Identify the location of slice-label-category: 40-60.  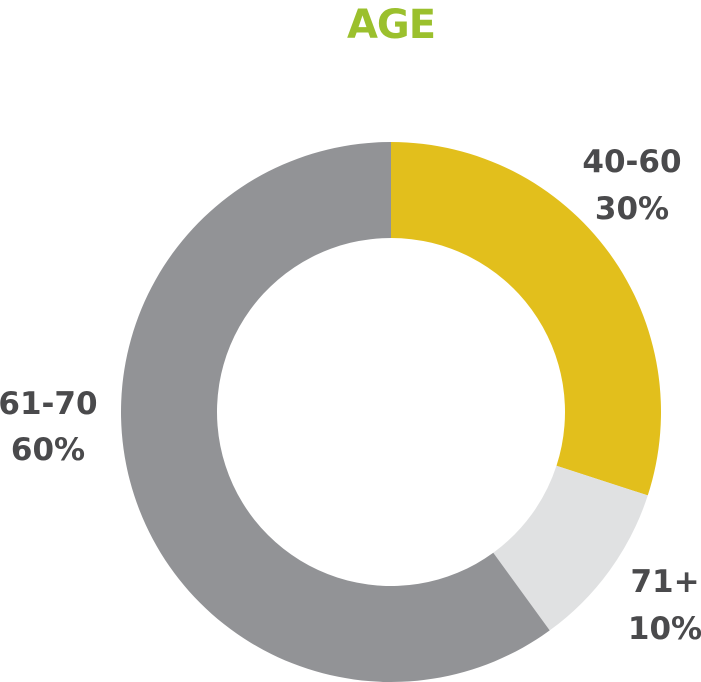
(631, 162).